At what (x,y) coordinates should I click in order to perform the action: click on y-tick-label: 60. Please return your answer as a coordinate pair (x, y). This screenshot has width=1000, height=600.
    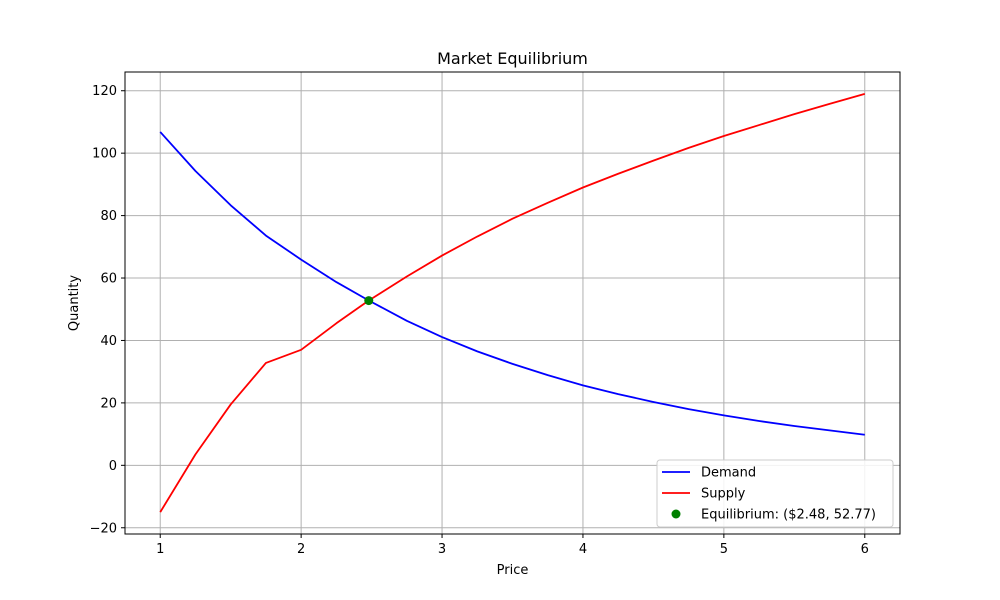
    Looking at the image, I should click on (108, 279).